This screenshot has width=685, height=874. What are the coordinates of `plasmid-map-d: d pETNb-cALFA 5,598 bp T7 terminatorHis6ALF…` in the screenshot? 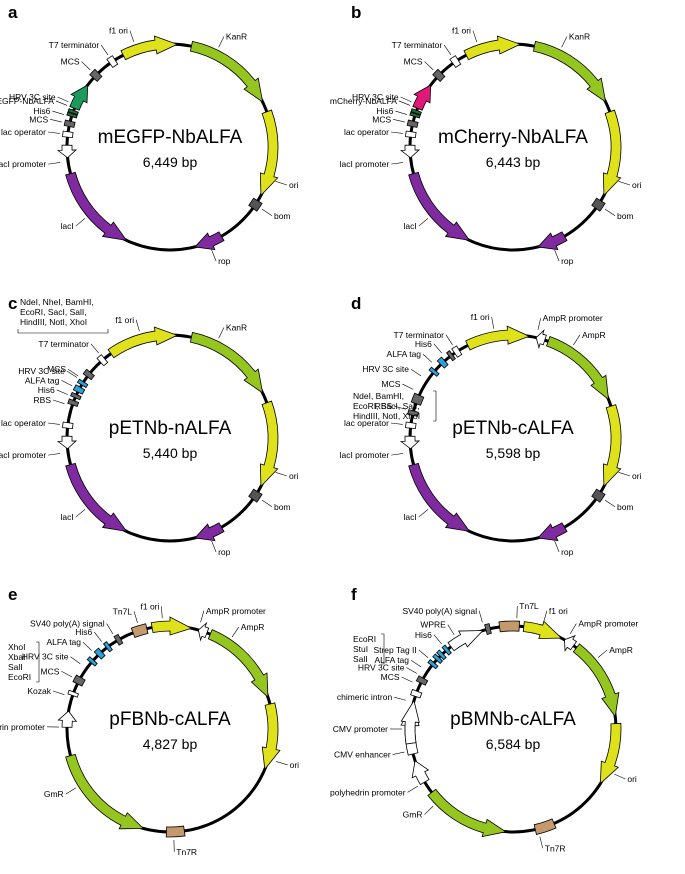 It's located at (491, 425).